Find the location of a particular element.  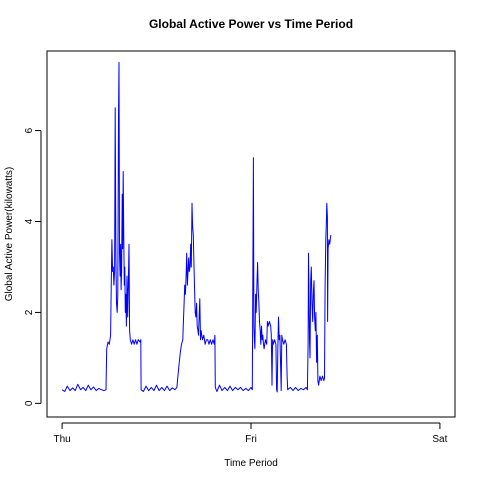

x-axis-label: Time Period is located at coordinates (251, 463).